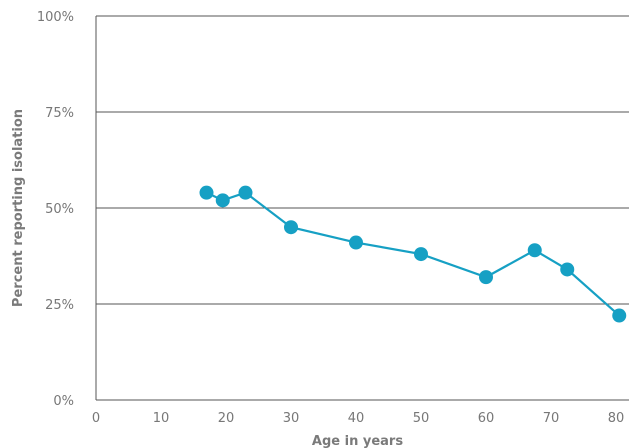 The width and height of the screenshot is (629, 448). Describe the element at coordinates (161, 418) in the screenshot. I see `x-tick-label: 10` at that location.